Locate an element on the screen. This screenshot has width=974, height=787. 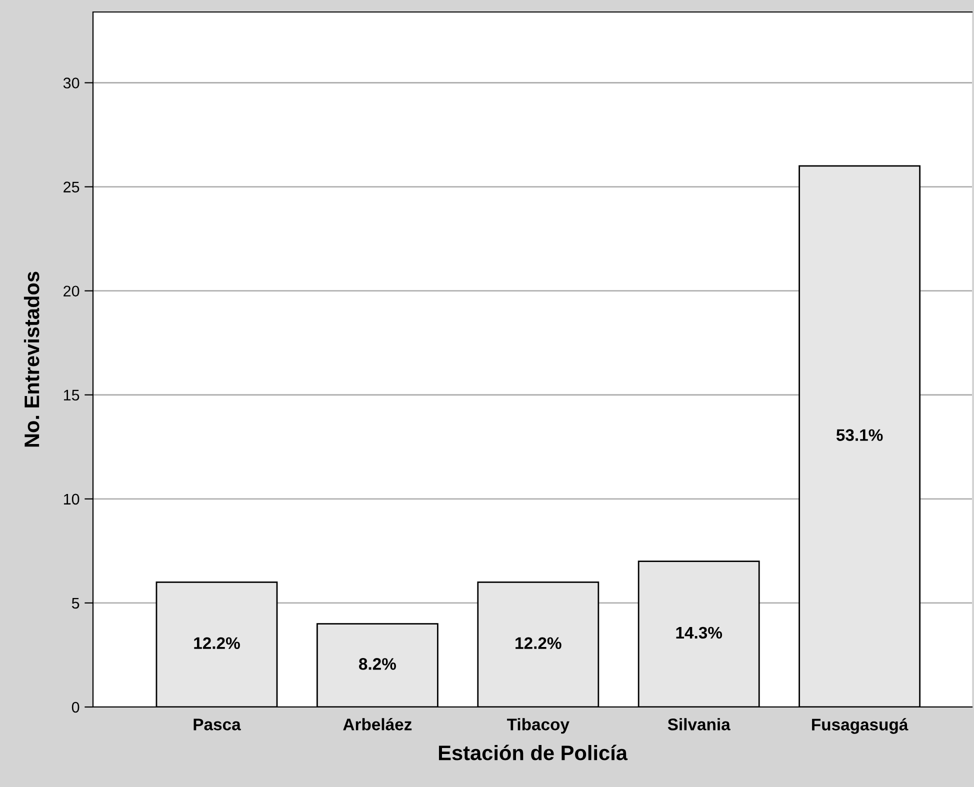
x-tick-label: Tibacoy is located at coordinates (538, 726).